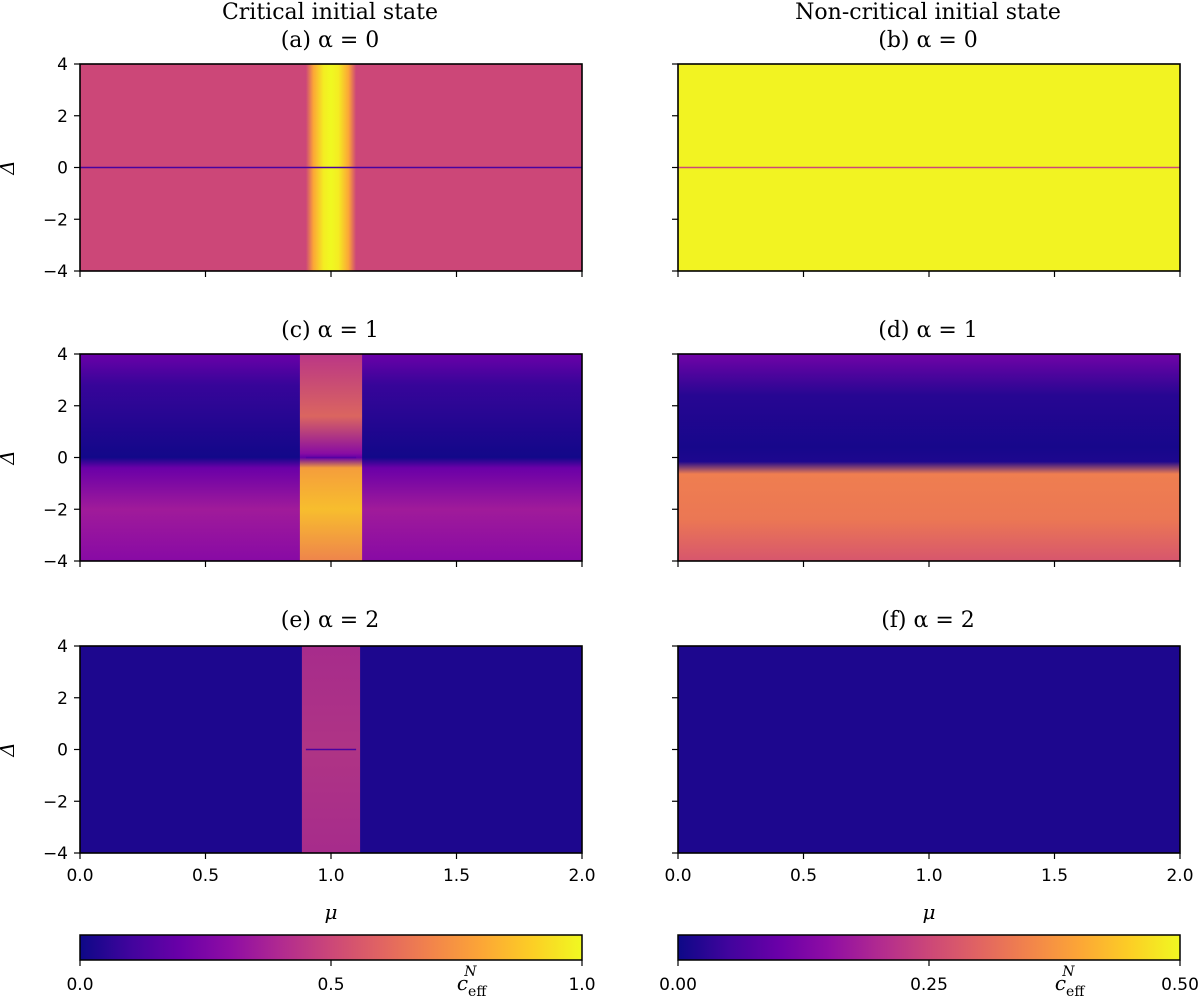  Describe the element at coordinates (330, 330) in the screenshot. I see `panel-title-c: (c) α = 1` at that location.